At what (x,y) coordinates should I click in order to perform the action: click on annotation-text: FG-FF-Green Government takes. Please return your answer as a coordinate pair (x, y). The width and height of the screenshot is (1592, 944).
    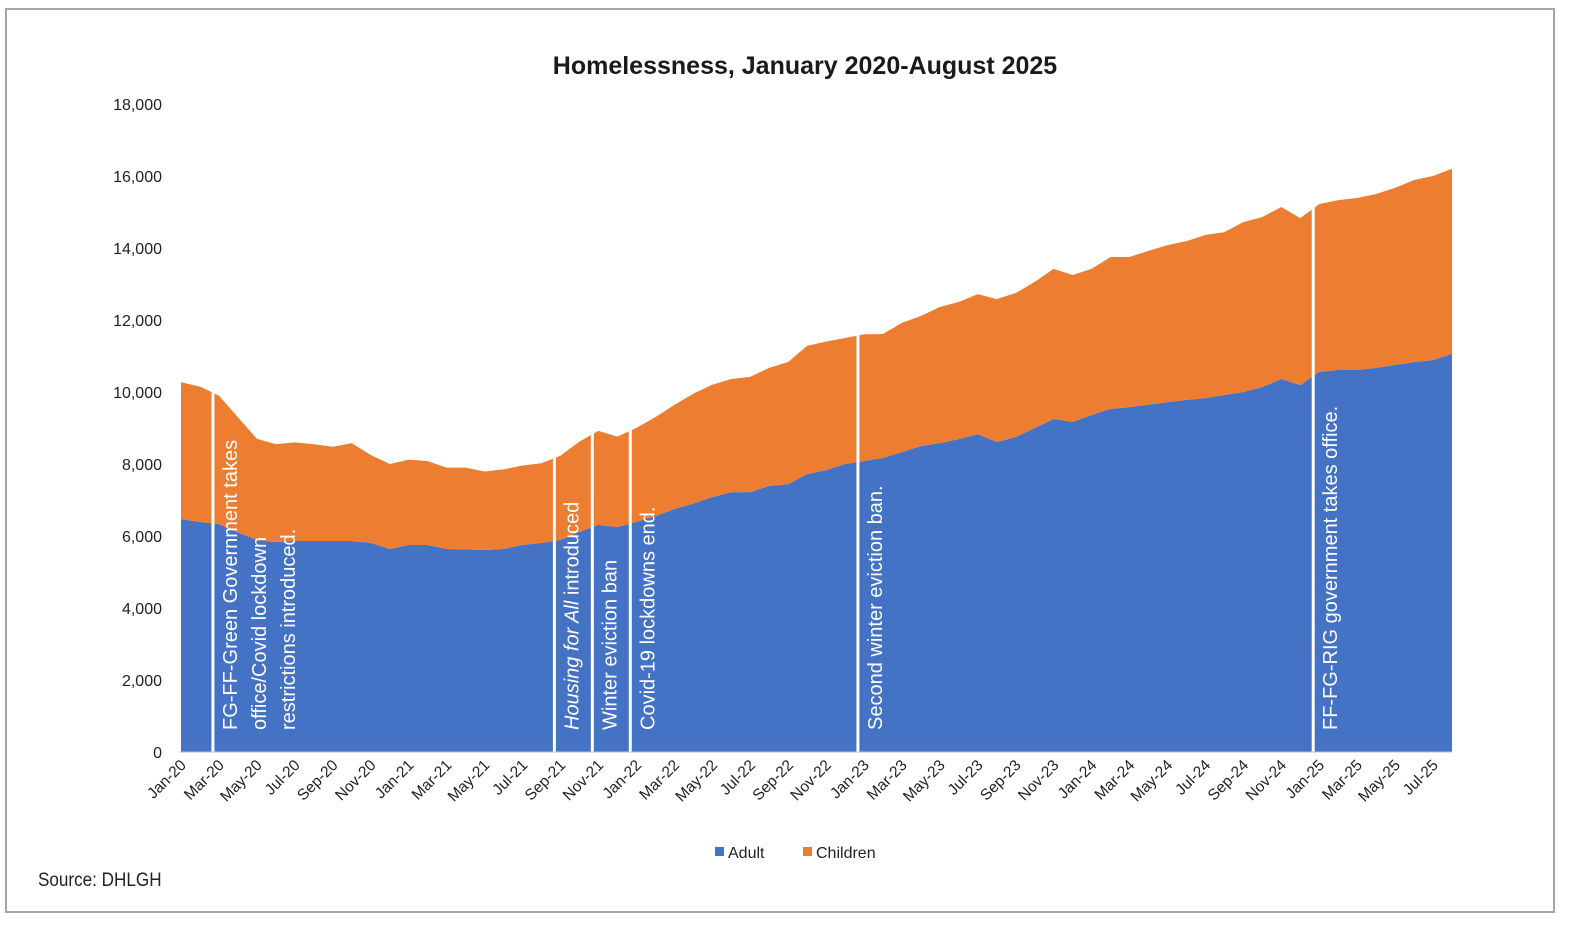
    Looking at the image, I should click on (231, 585).